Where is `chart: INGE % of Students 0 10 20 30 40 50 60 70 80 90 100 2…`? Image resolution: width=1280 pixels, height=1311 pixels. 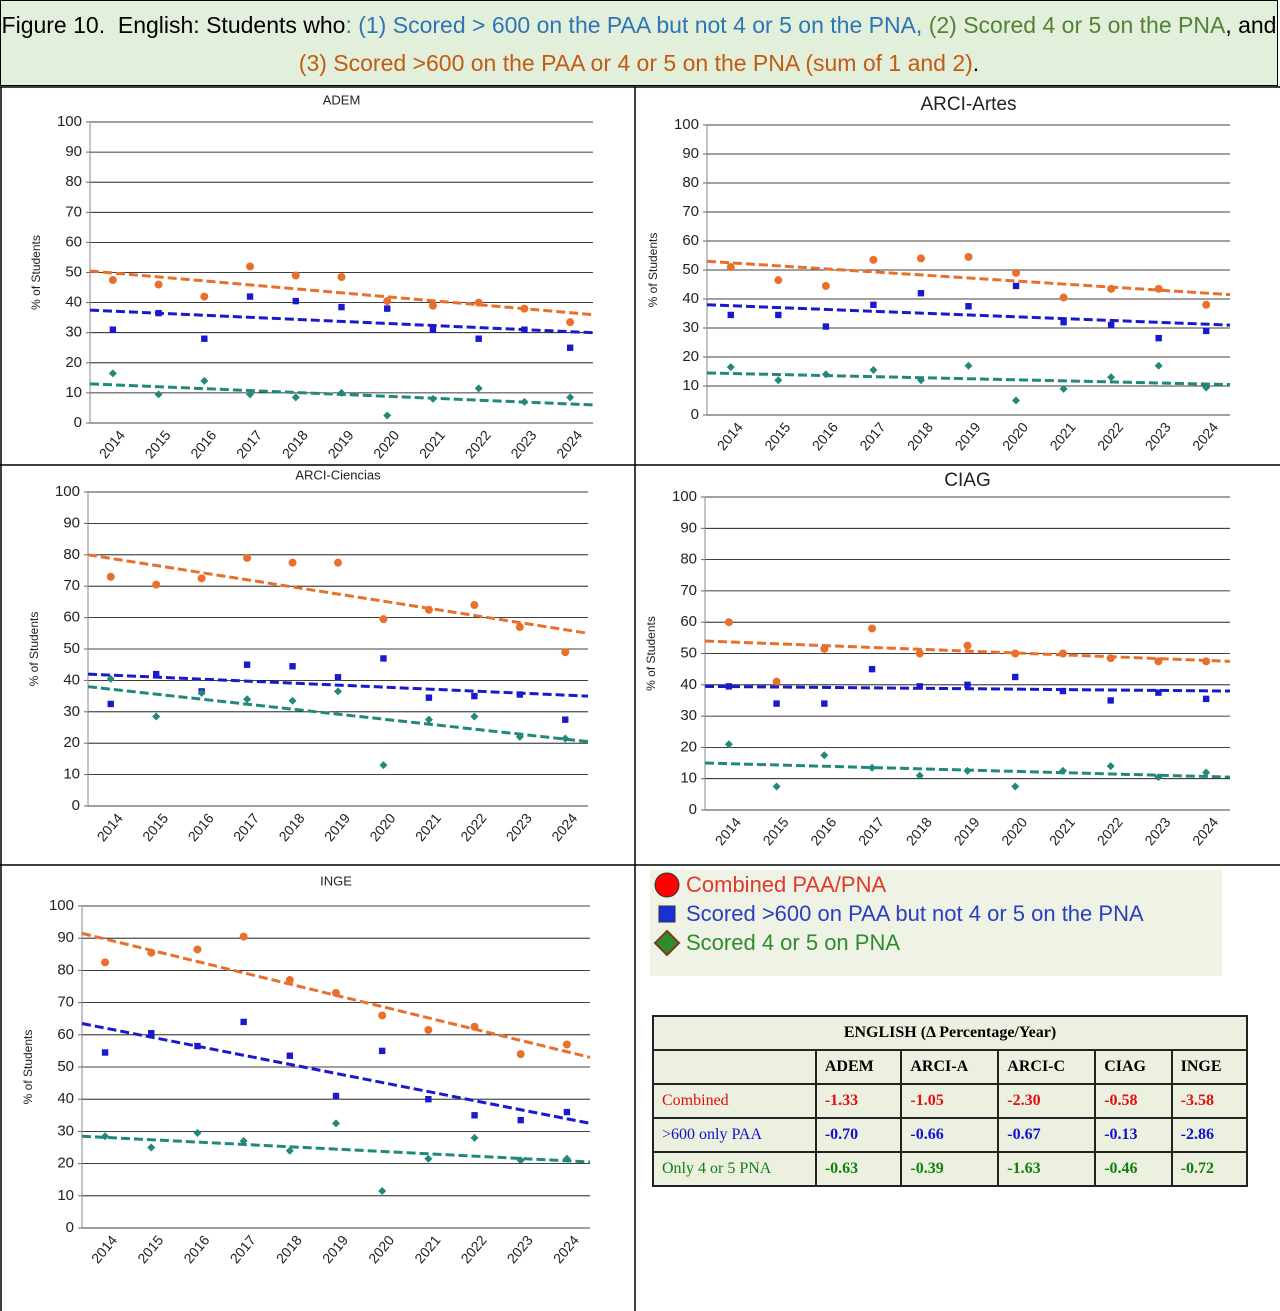 chart: INGE % of Students 0 10 20 30 40 50 60 70 80 90 100 2… is located at coordinates (306, 1069).